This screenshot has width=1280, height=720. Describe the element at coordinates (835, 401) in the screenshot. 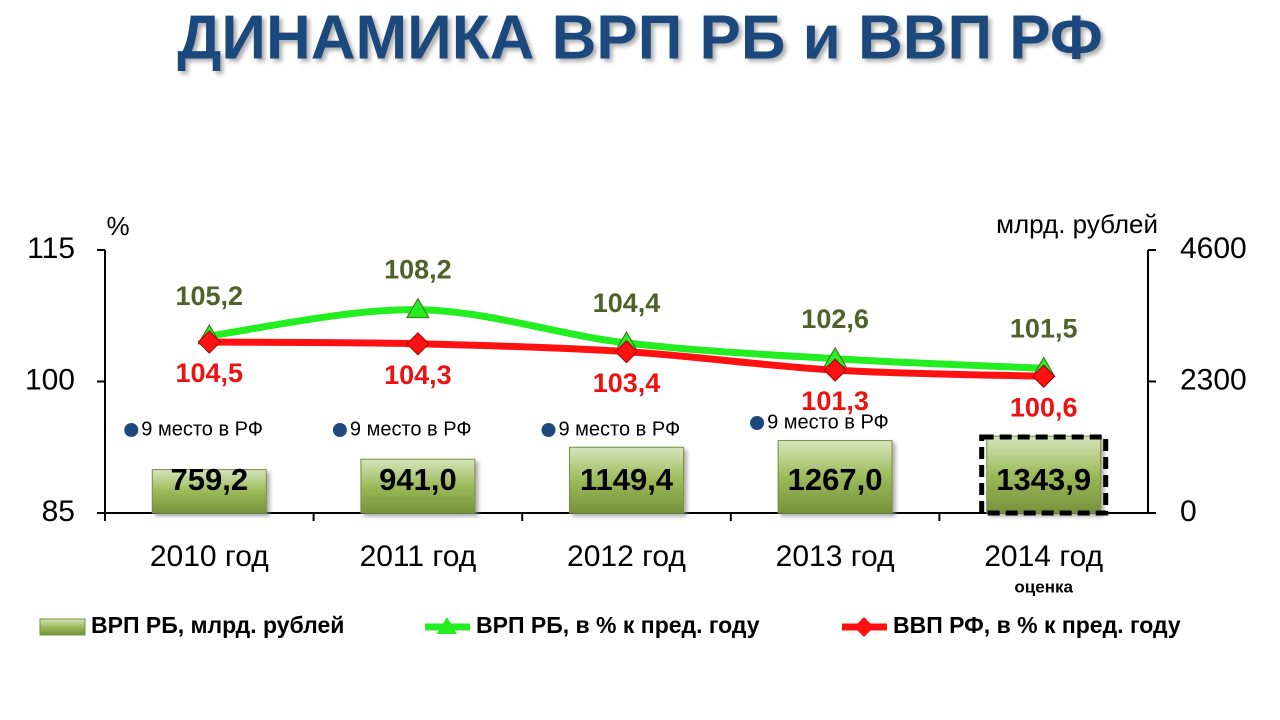

I see `line-value-label: 101,3` at that location.